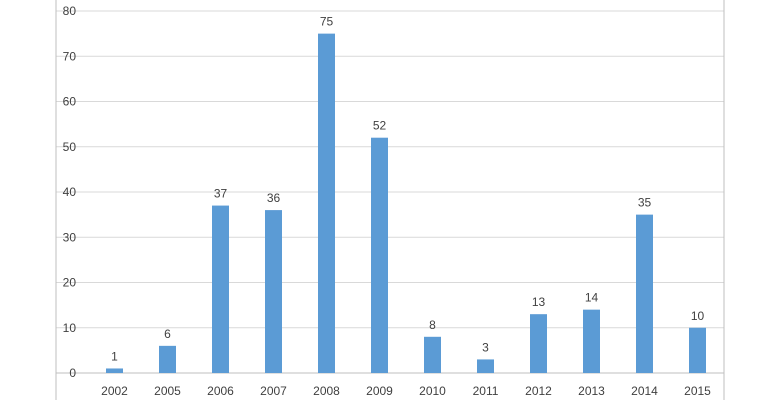  Describe the element at coordinates (114, 356) in the screenshot. I see `data-label-2002: 1` at that location.